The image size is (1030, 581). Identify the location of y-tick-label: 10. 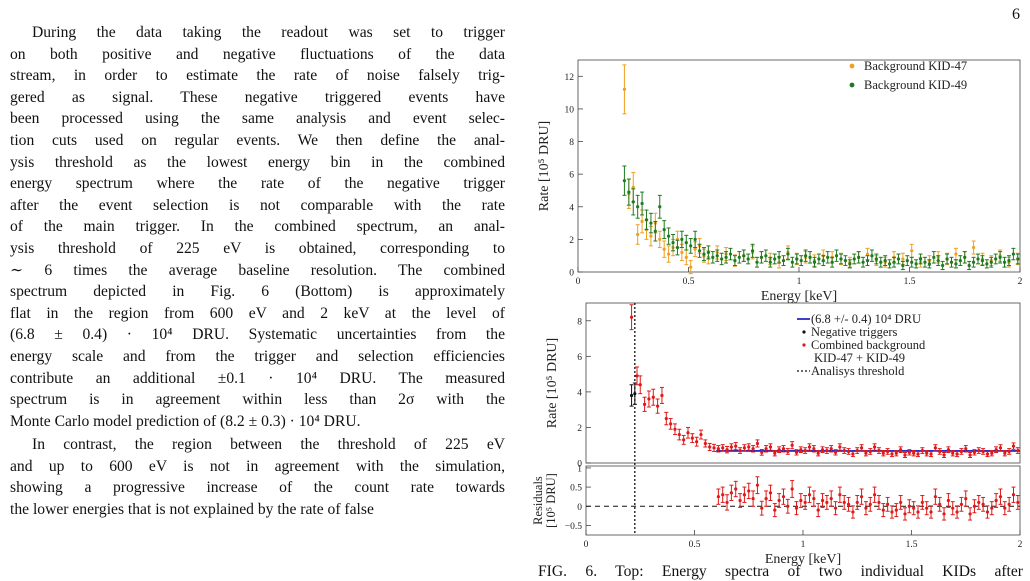
(570, 110).